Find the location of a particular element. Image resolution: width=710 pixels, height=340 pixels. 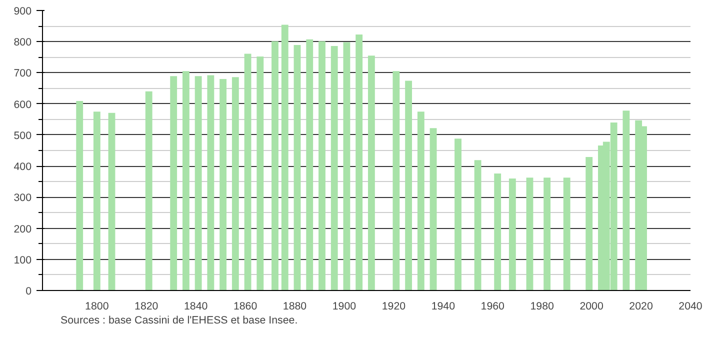

x-tick-label: 1800 is located at coordinates (97, 306).